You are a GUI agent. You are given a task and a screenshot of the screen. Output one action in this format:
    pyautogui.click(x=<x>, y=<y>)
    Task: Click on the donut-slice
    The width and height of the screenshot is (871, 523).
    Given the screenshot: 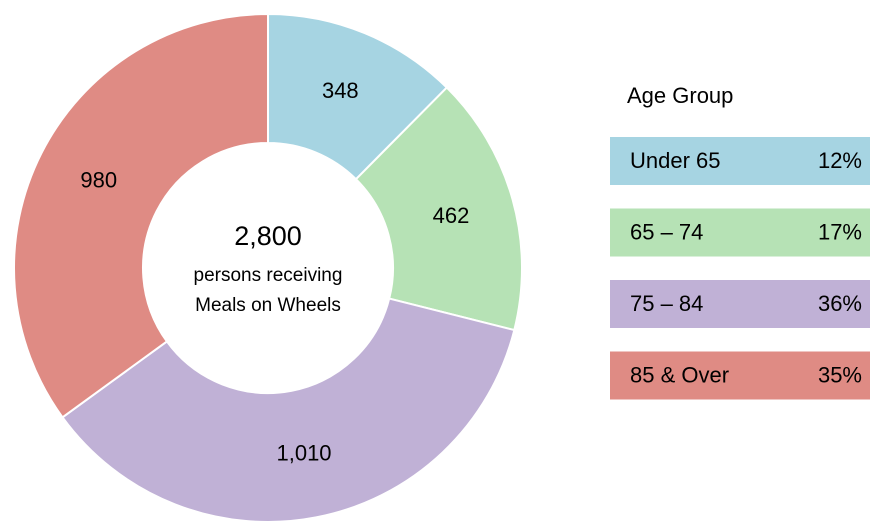 What is the action you would take?
    pyautogui.click(x=438, y=209)
    